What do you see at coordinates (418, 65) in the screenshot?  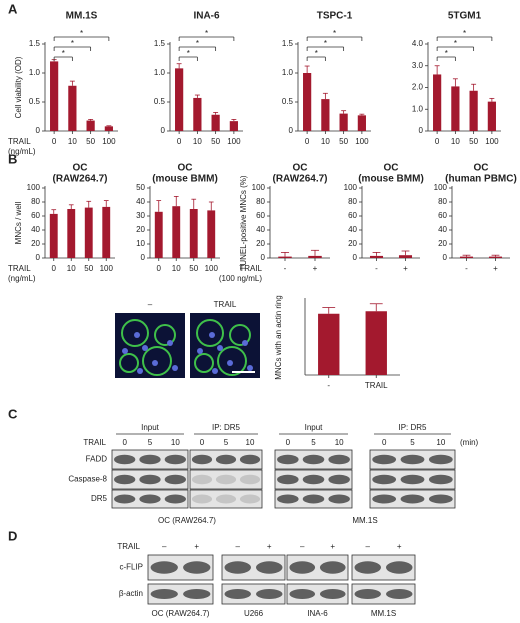 I see `y-tick-label: 3.0` at bounding box center [418, 65].